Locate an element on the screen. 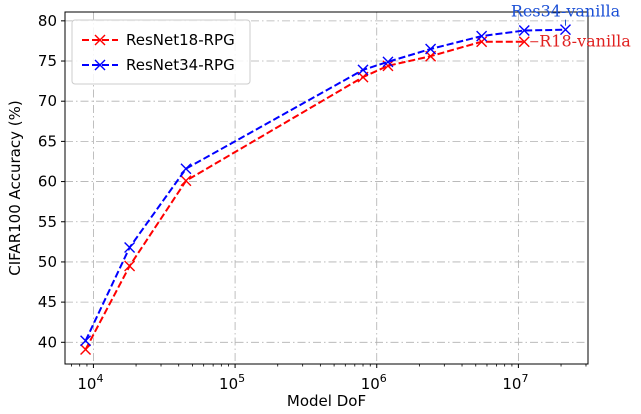 This screenshot has height=414, width=641. x-tick-label: 10⁵ is located at coordinates (232, 382).